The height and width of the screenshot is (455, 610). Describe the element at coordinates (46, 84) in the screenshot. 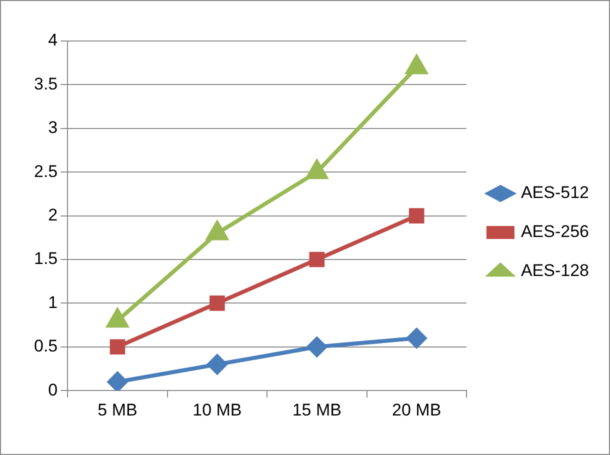

I see `y-tick-label: 3.5` at that location.